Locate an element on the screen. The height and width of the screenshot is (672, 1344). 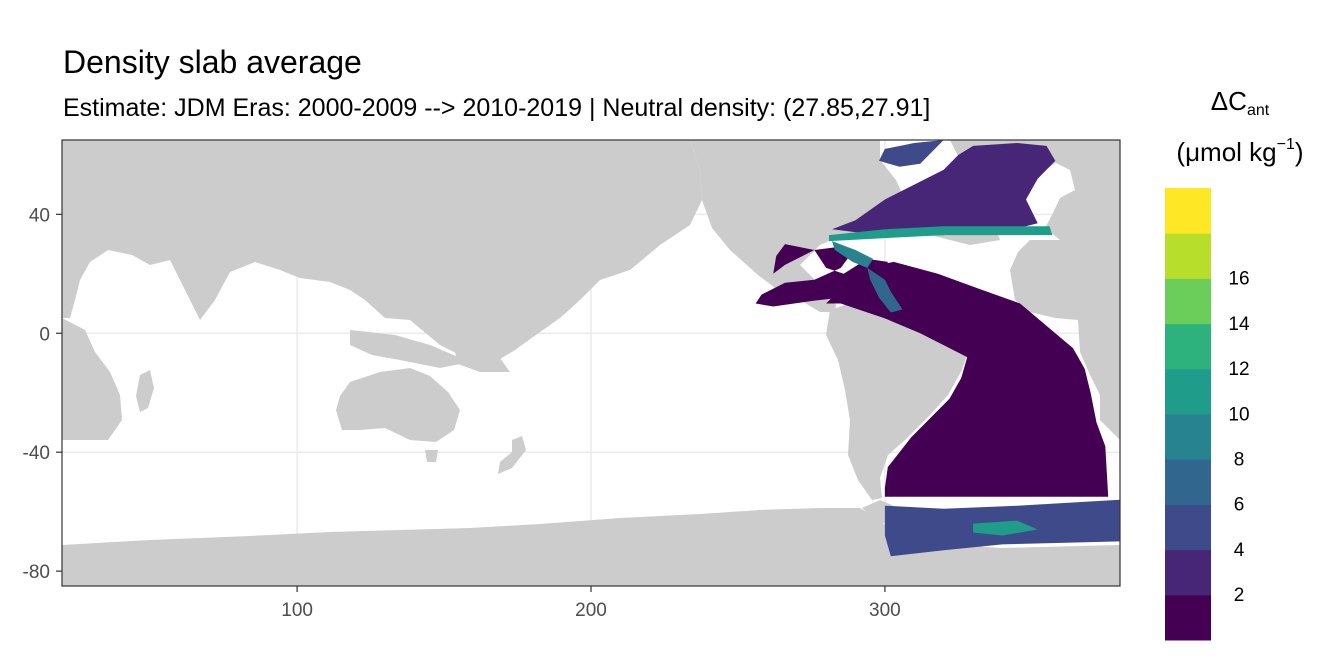
region-gulf-of-mexico-caribbean is located at coordinates (821, 275).